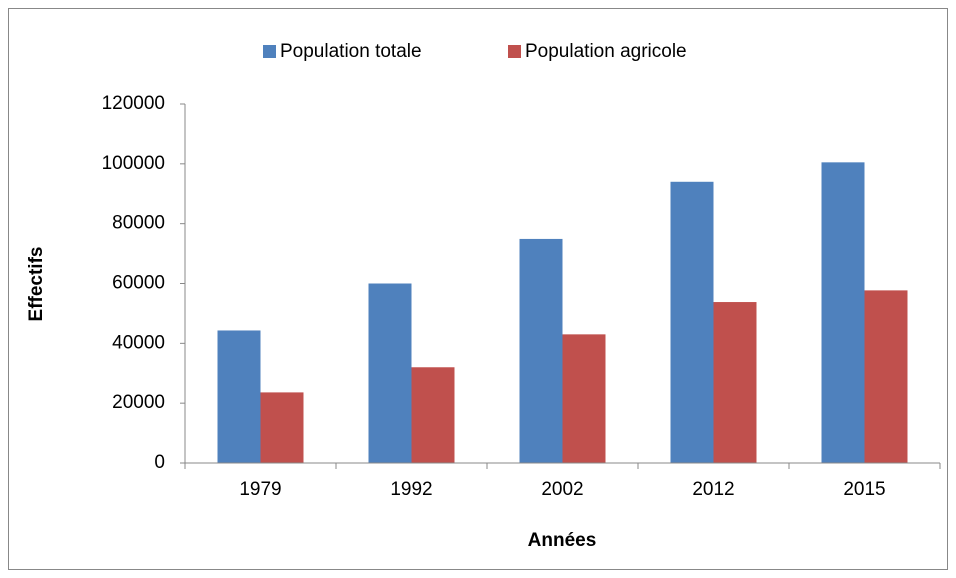 The width and height of the screenshot is (956, 578). What do you see at coordinates (138, 283) in the screenshot?
I see `y-tick-label: 60000` at bounding box center [138, 283].